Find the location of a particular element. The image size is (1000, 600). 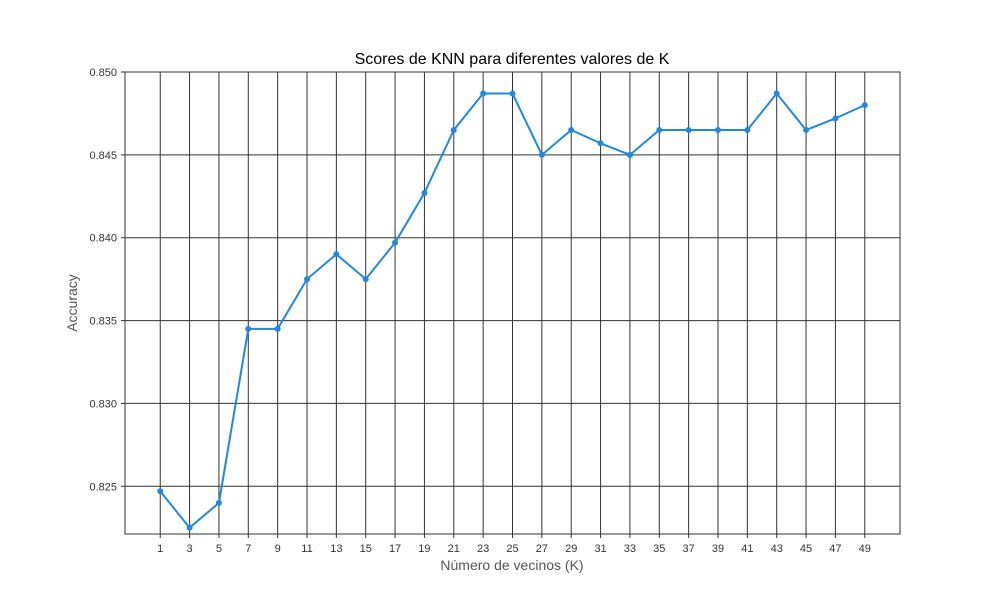

x-tick-label: 49 is located at coordinates (865, 549).